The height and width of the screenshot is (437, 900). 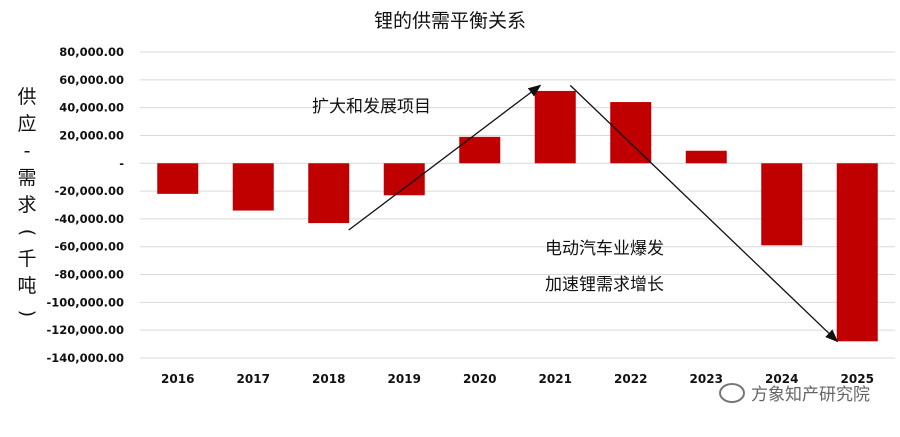 I want to click on y-axis-label-char: 供, so click(x=27, y=97).